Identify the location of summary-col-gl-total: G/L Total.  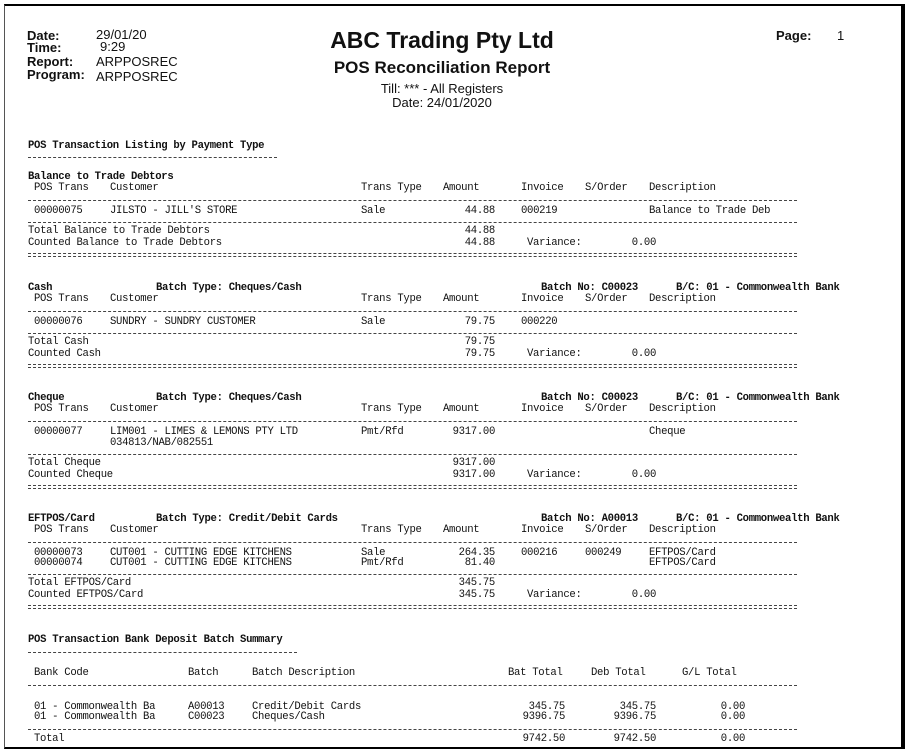
(709, 673).